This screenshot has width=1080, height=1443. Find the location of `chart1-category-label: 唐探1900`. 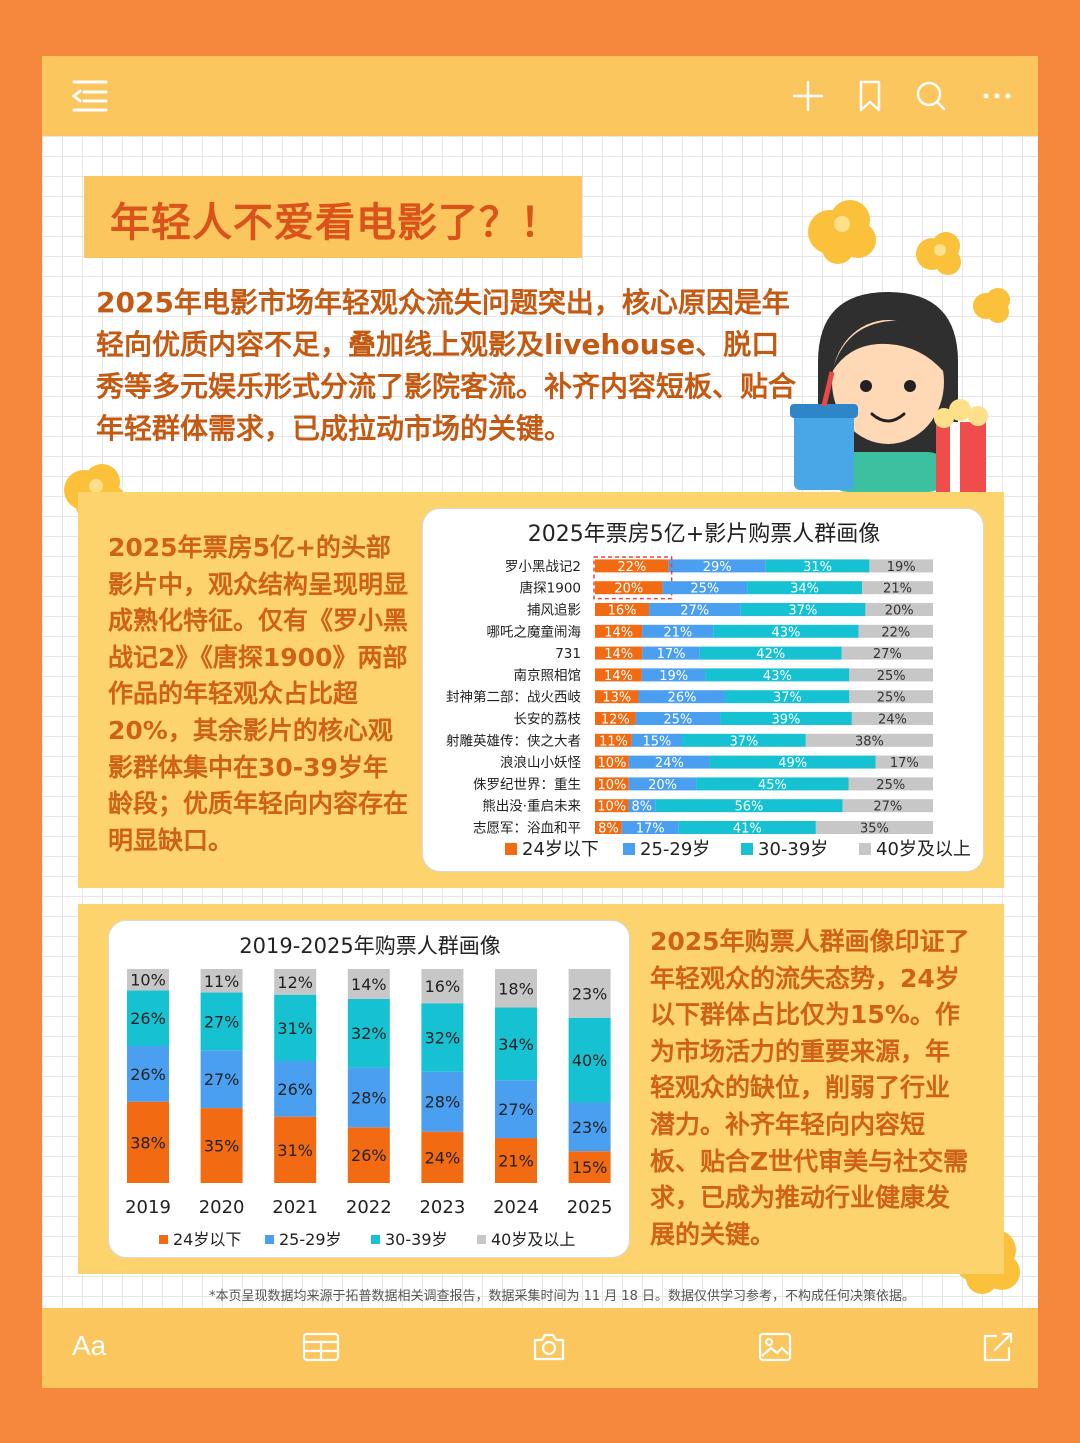

chart1-category-label: 唐探1900 is located at coordinates (550, 588).